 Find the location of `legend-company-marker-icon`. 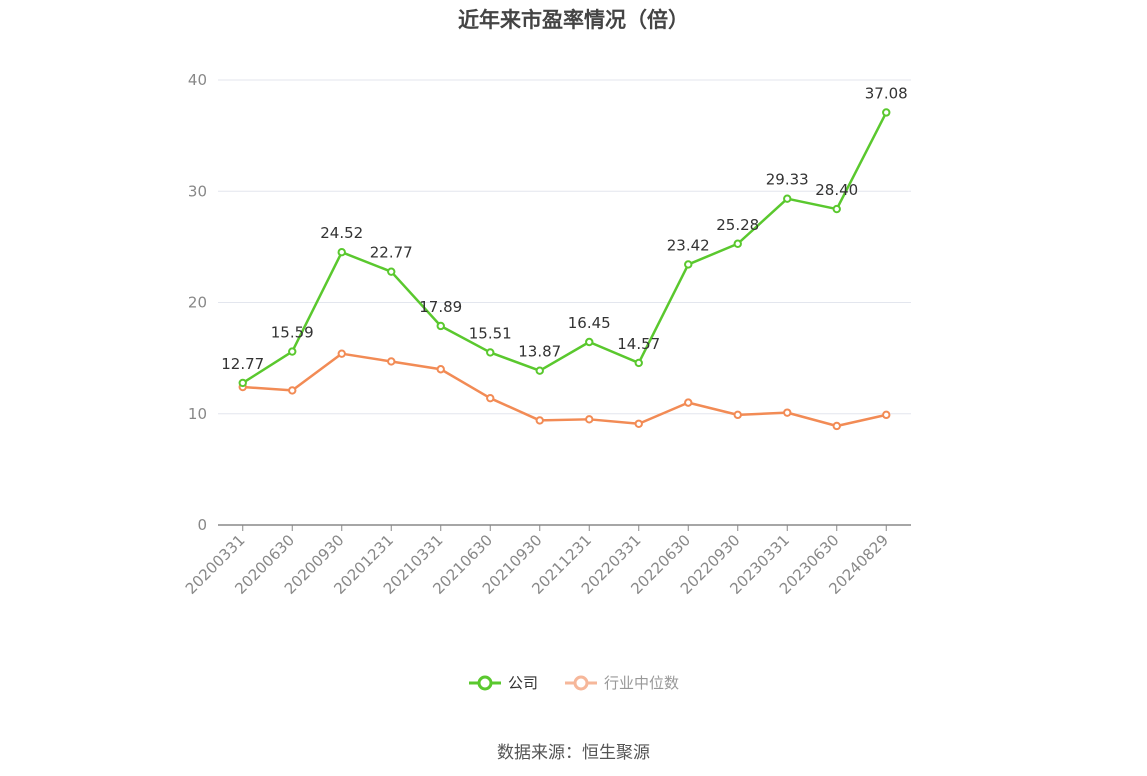

legend-company-marker-icon is located at coordinates (484, 682).